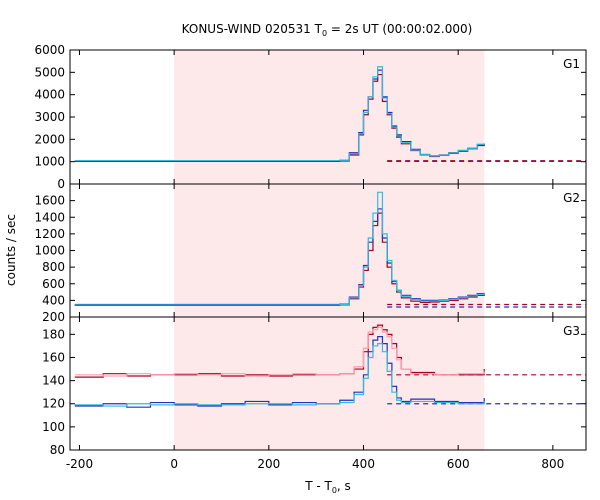 This screenshot has height=500, width=600. I want to click on panel-label-G1: G1, so click(571, 64).